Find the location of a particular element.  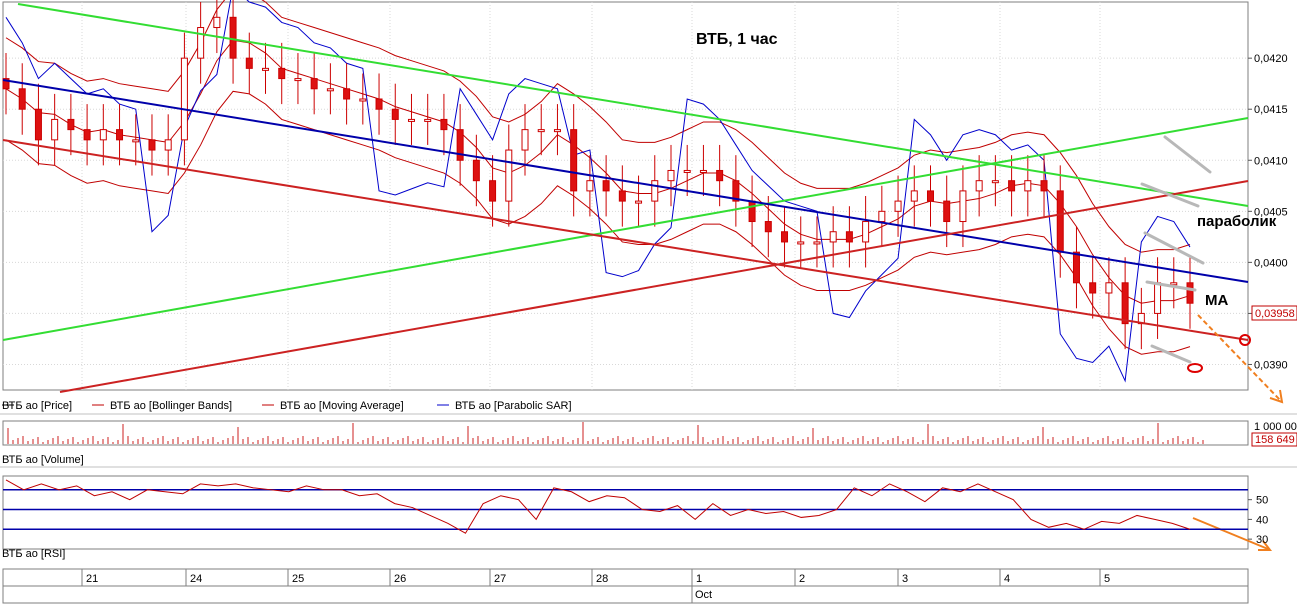

legend-label-3: ВТБ ао [Parabolic SAR] is located at coordinates (513, 406).